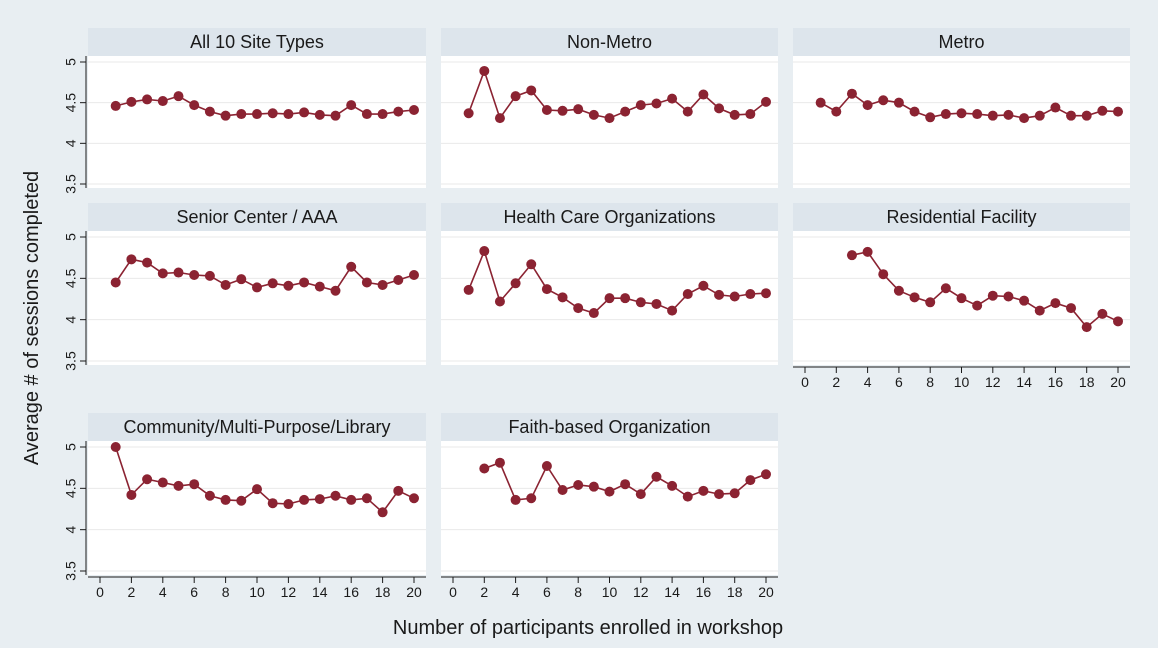  What do you see at coordinates (516, 592) in the screenshot?
I see `x-tick-label: 4` at bounding box center [516, 592].